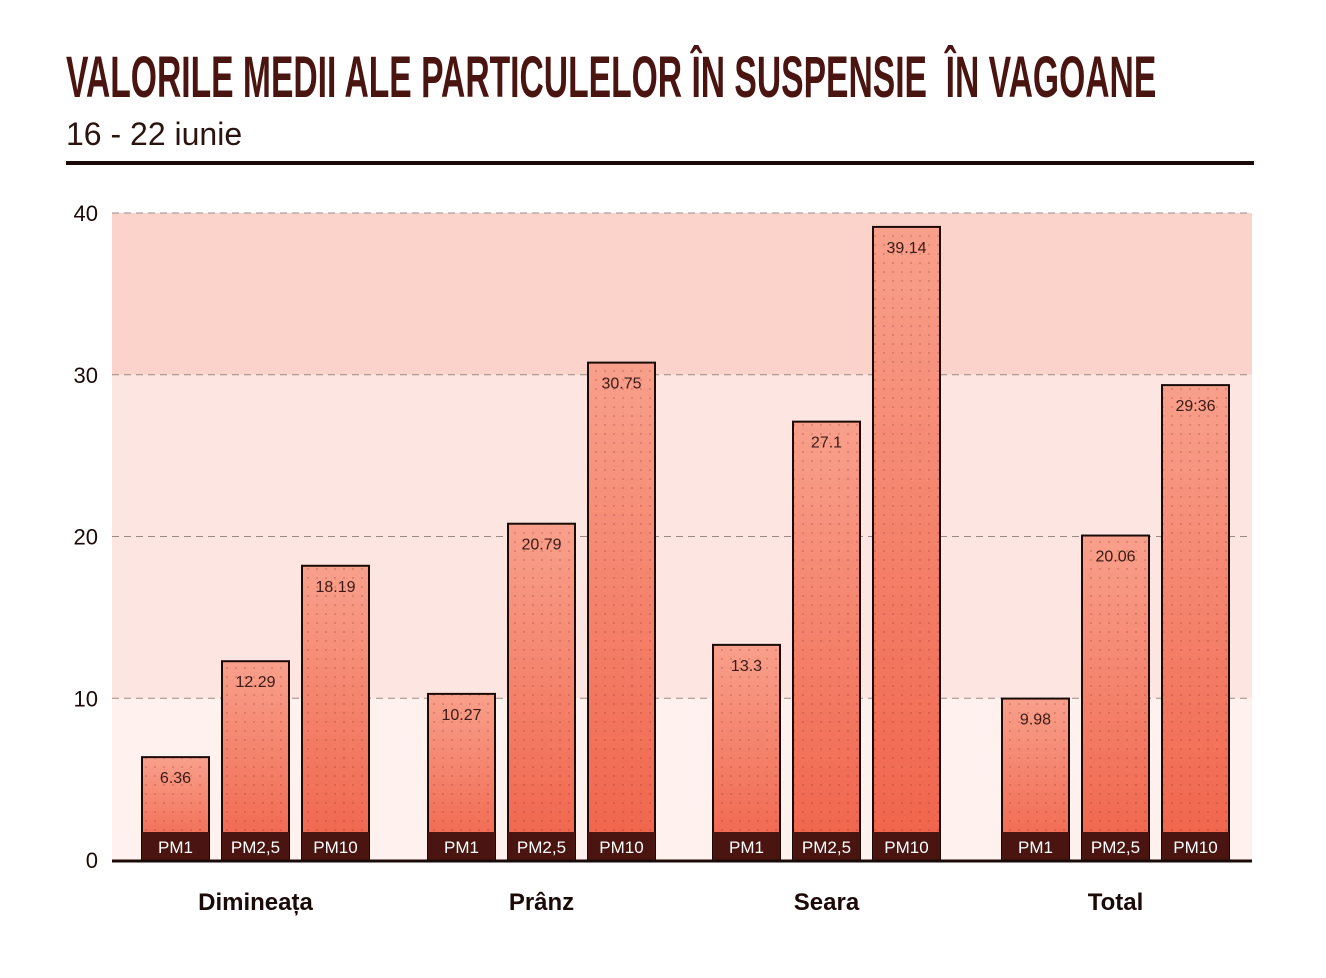 The image size is (1326, 978). What do you see at coordinates (92, 860) in the screenshot?
I see `y-tick-label: 0` at bounding box center [92, 860].